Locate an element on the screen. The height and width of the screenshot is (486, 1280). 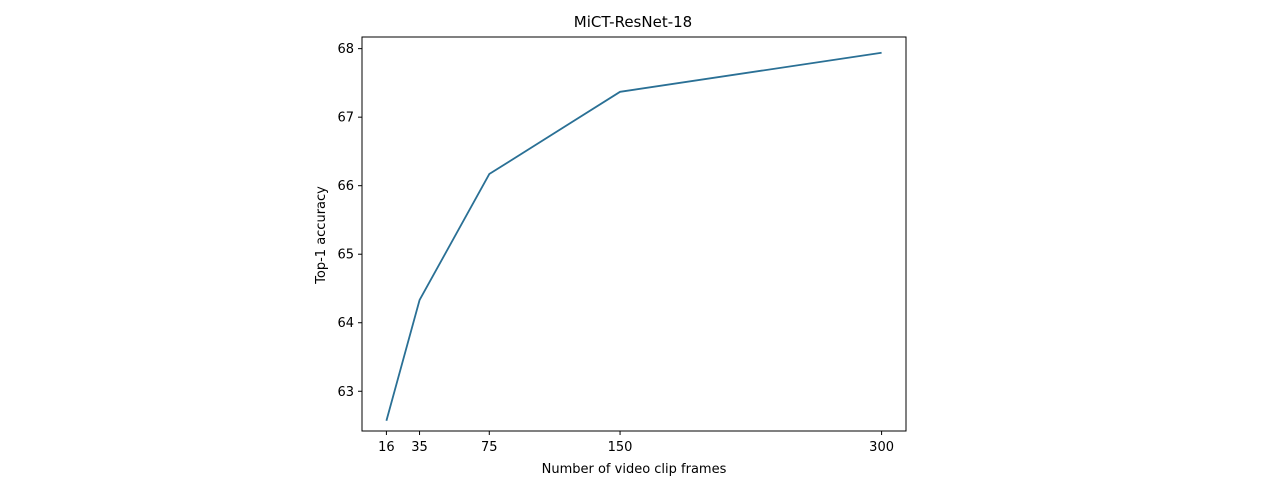
y-tick-label: 68 is located at coordinates (345, 49).